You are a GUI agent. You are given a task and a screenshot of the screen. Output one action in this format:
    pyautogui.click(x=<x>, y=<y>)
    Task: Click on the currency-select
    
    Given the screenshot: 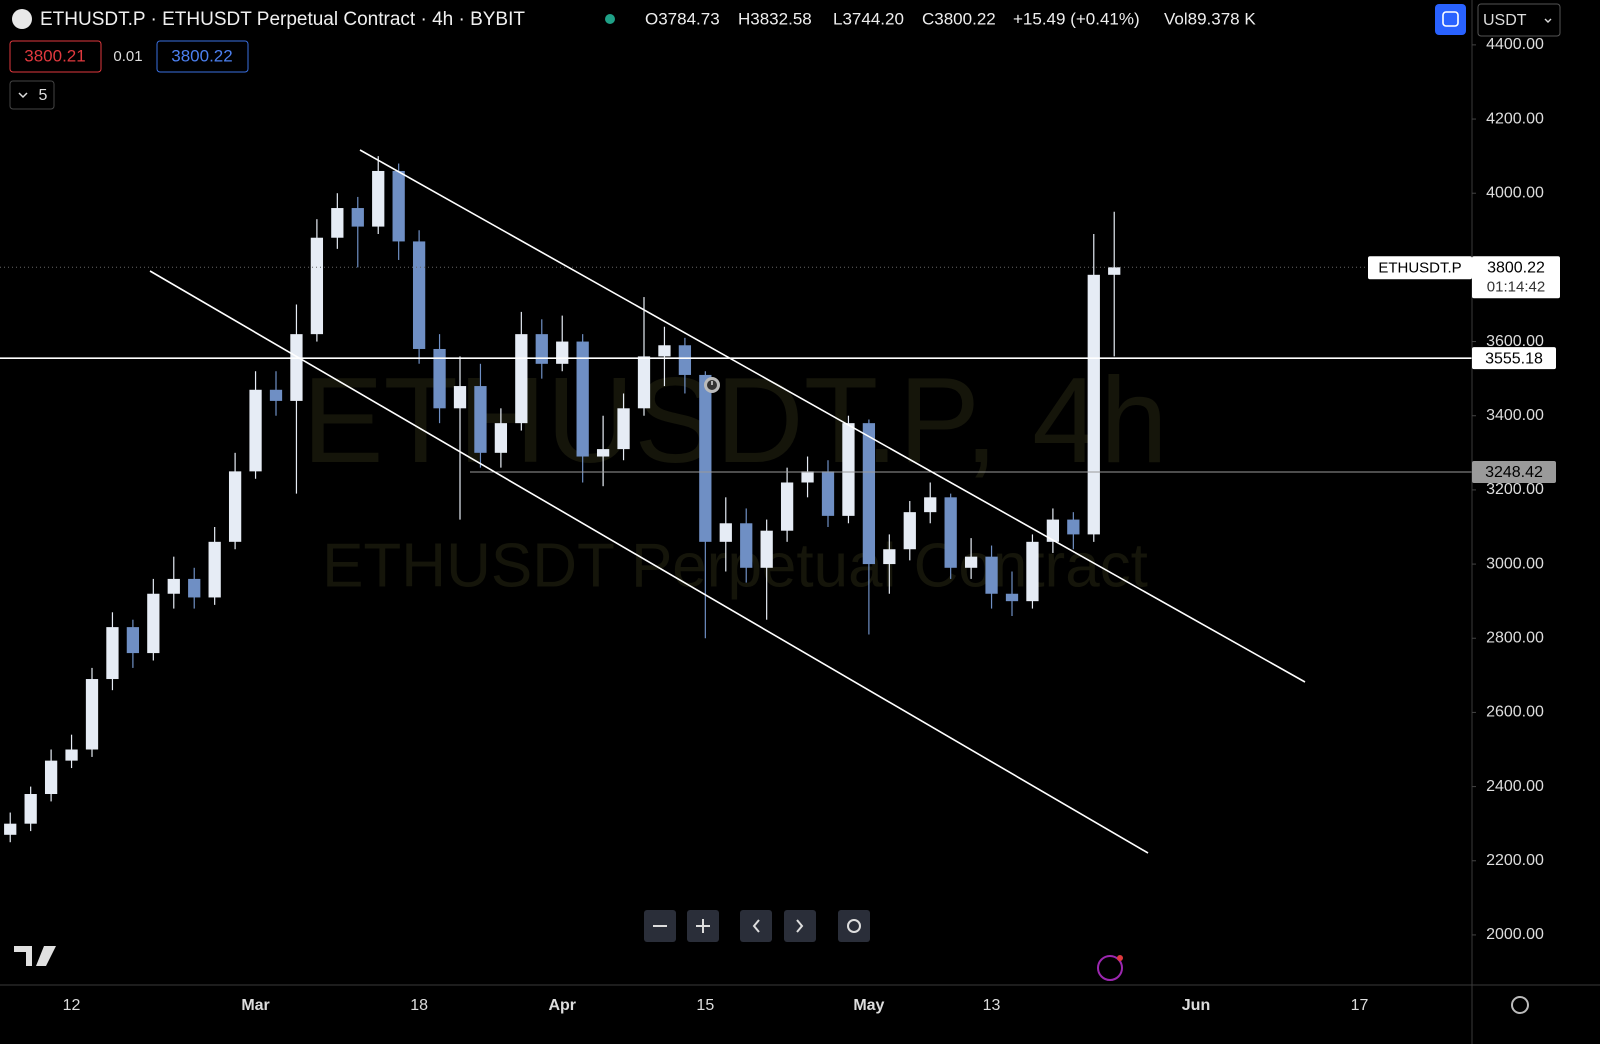 What is the action you would take?
    pyautogui.click(x=1519, y=20)
    